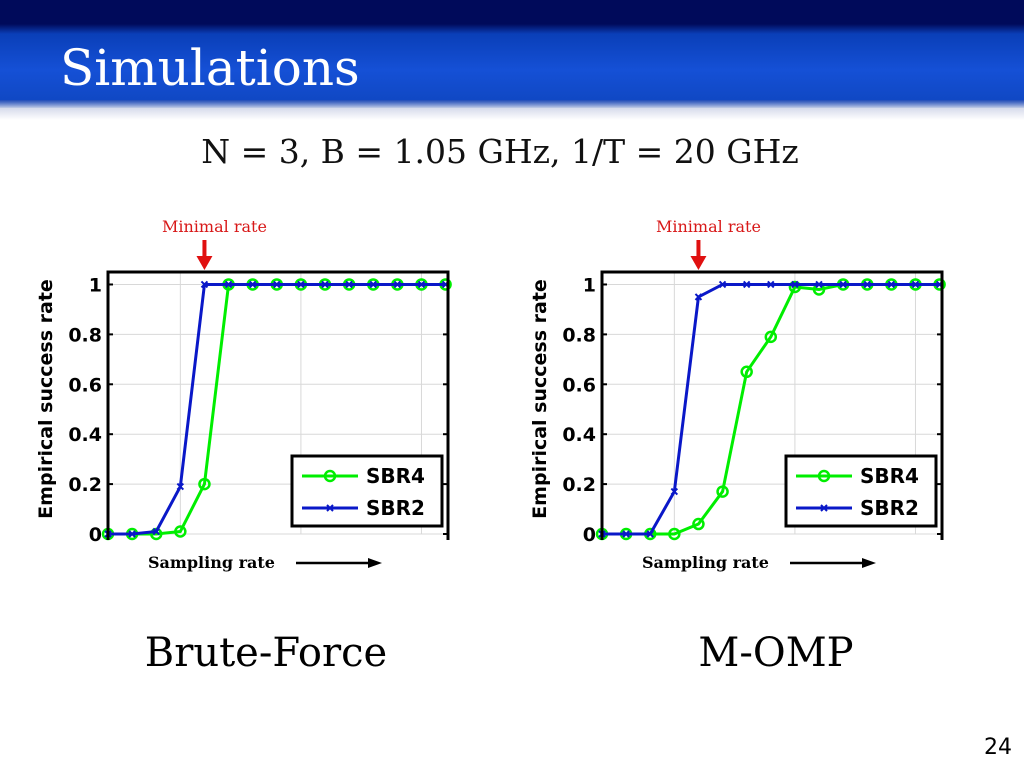  What do you see at coordinates (776, 653) in the screenshot?
I see `m-omp-label: M-OMP` at bounding box center [776, 653].